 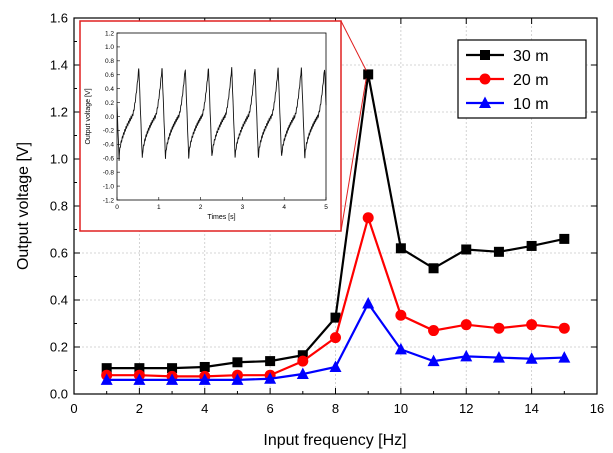 What do you see at coordinates (59, 18) in the screenshot?
I see `y-tick-label: 1.6` at bounding box center [59, 18].